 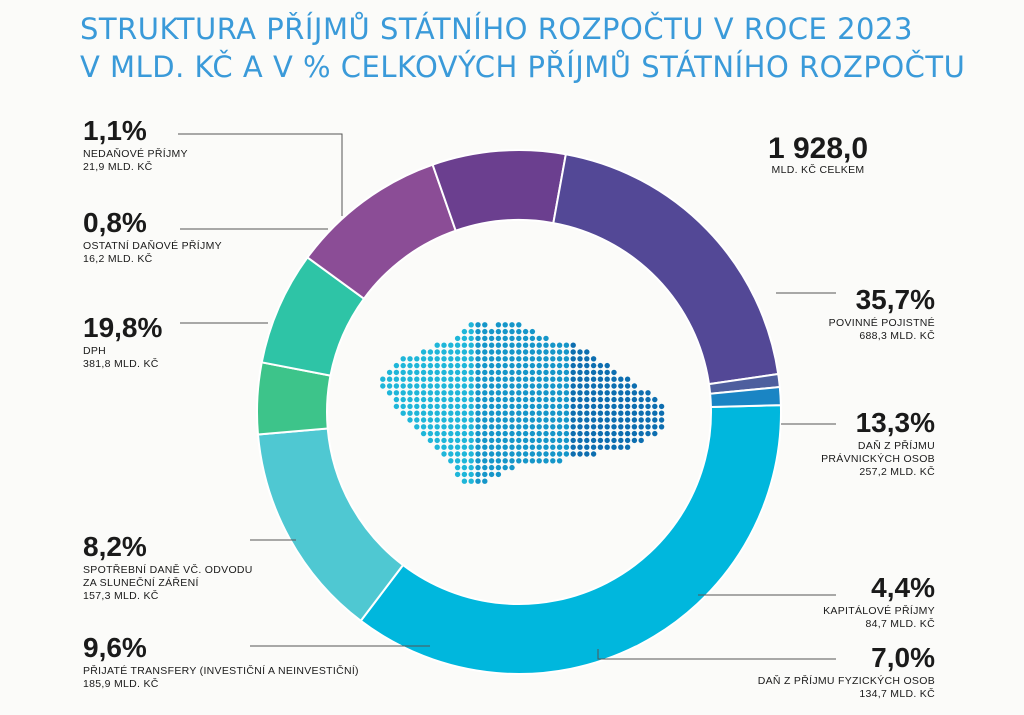 What do you see at coordinates (878, 458) in the screenshot?
I see `slice-name: PRÁVNICKÝCH OSOB` at bounding box center [878, 458].